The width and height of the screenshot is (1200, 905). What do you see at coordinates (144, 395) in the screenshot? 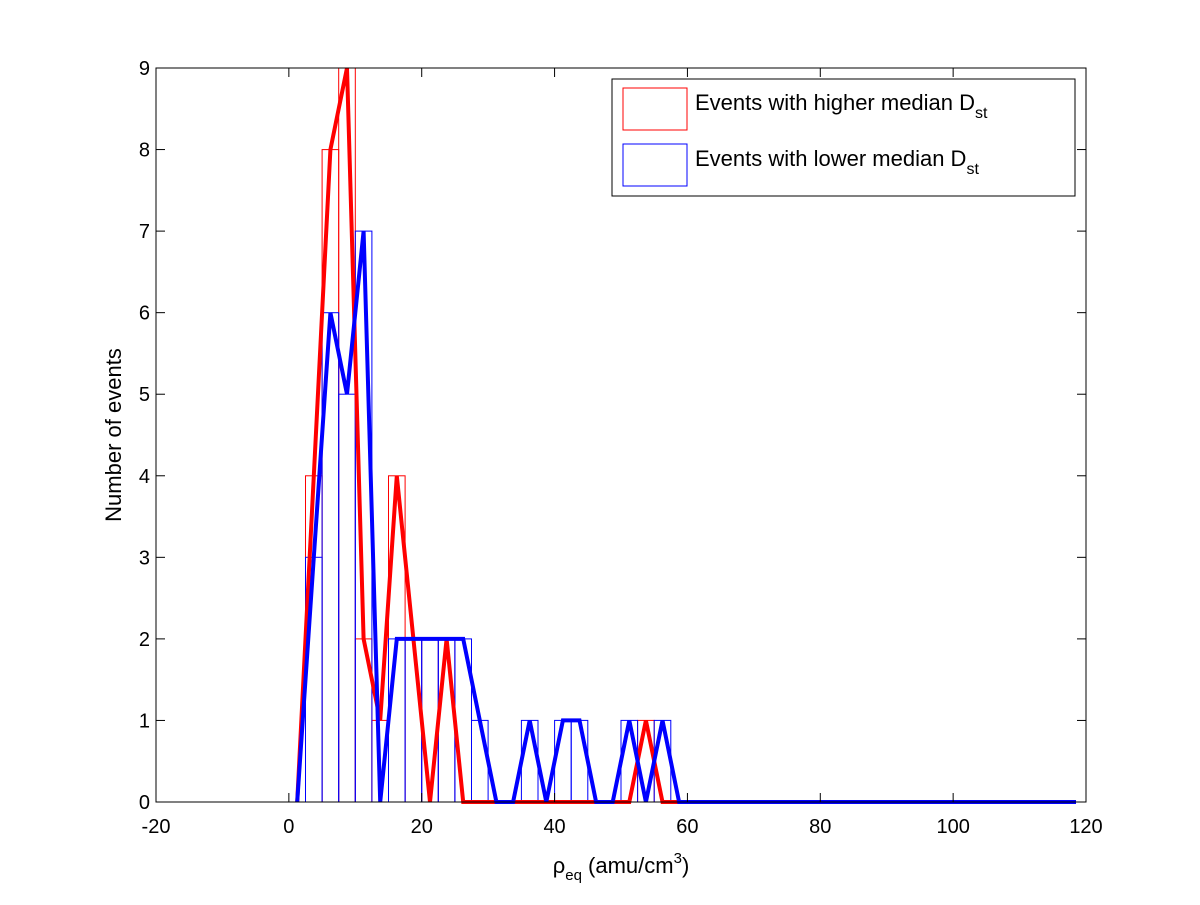
I see `y-tick-label: 5` at bounding box center [144, 395].